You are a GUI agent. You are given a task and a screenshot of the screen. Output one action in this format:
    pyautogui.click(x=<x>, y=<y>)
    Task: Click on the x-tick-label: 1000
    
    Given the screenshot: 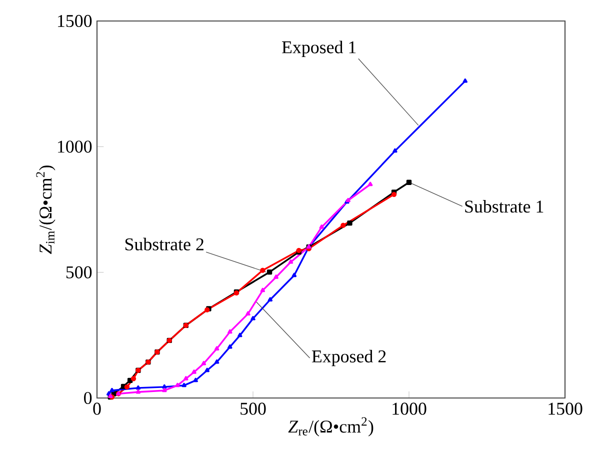 What is the action you would take?
    pyautogui.click(x=409, y=408)
    